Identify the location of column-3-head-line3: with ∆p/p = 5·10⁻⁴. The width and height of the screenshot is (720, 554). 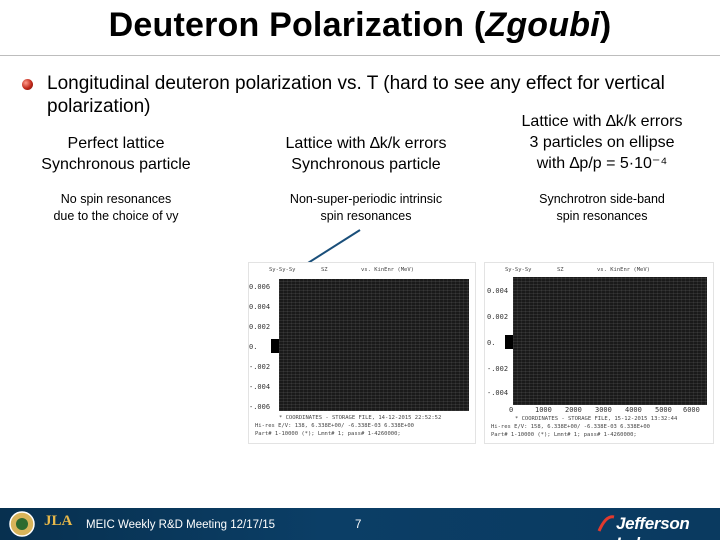
(602, 163).